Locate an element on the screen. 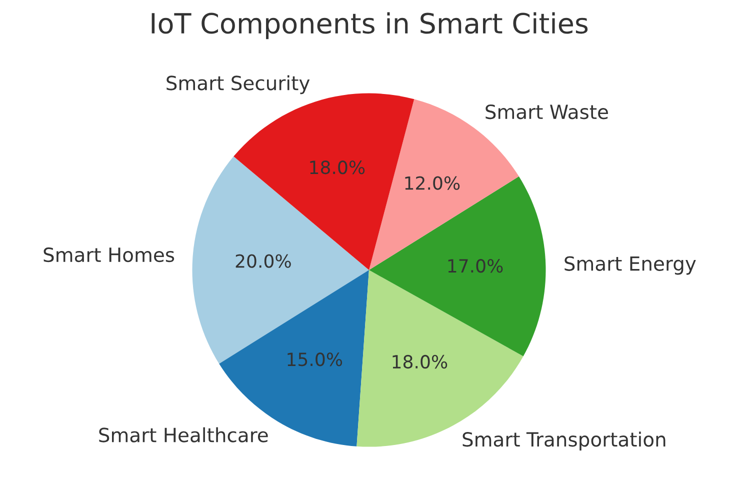  data-label: 15.0% is located at coordinates (315, 359).